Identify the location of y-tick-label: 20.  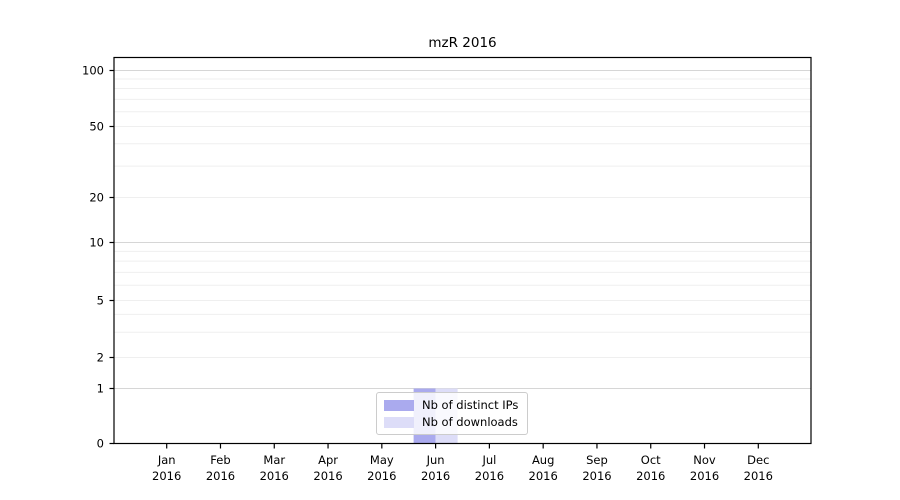
(96, 197).